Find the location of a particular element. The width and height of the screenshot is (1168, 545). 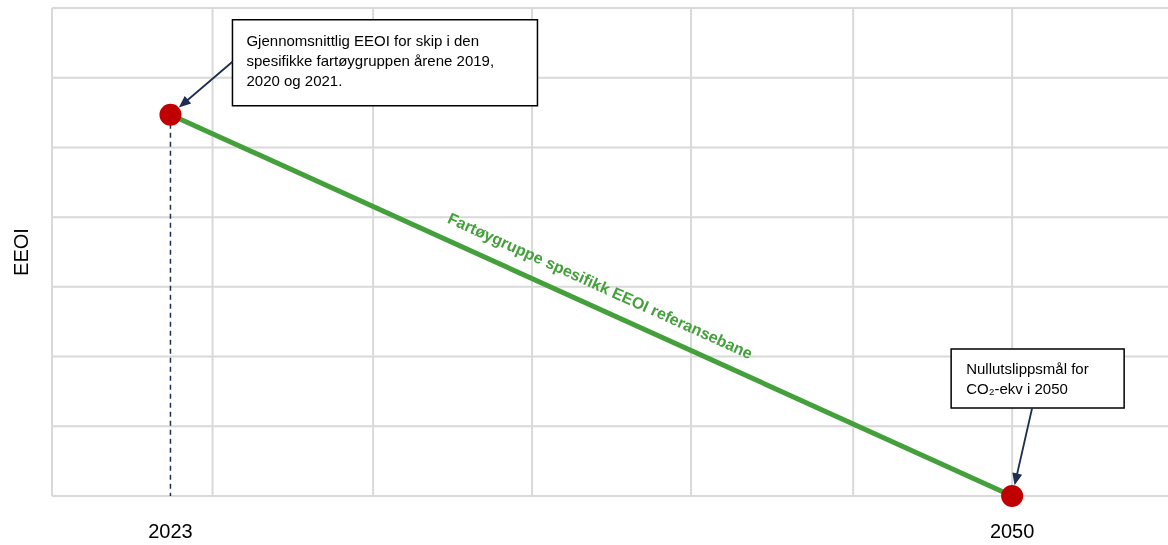

x-tick-label: 2050 is located at coordinates (1012, 531).